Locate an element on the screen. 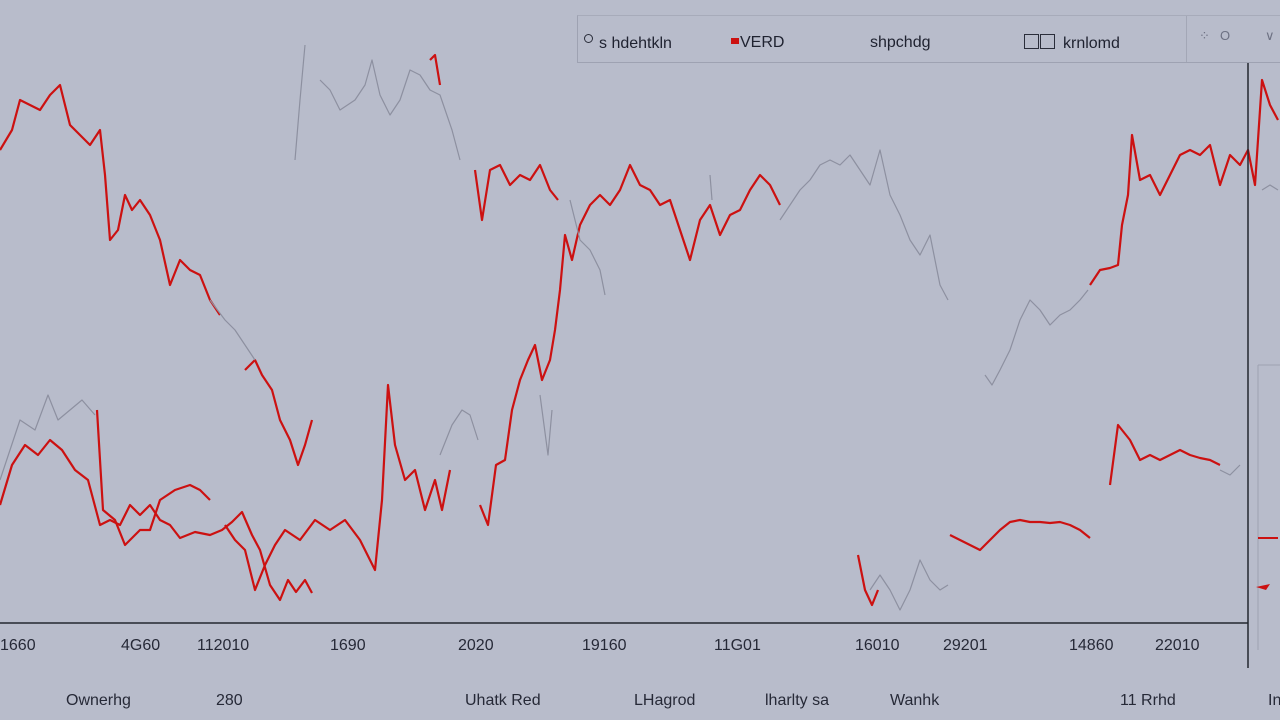 Image resolution: width=1280 pixels, height=720 pixels. x-tick-label: 29201 is located at coordinates (965, 645).